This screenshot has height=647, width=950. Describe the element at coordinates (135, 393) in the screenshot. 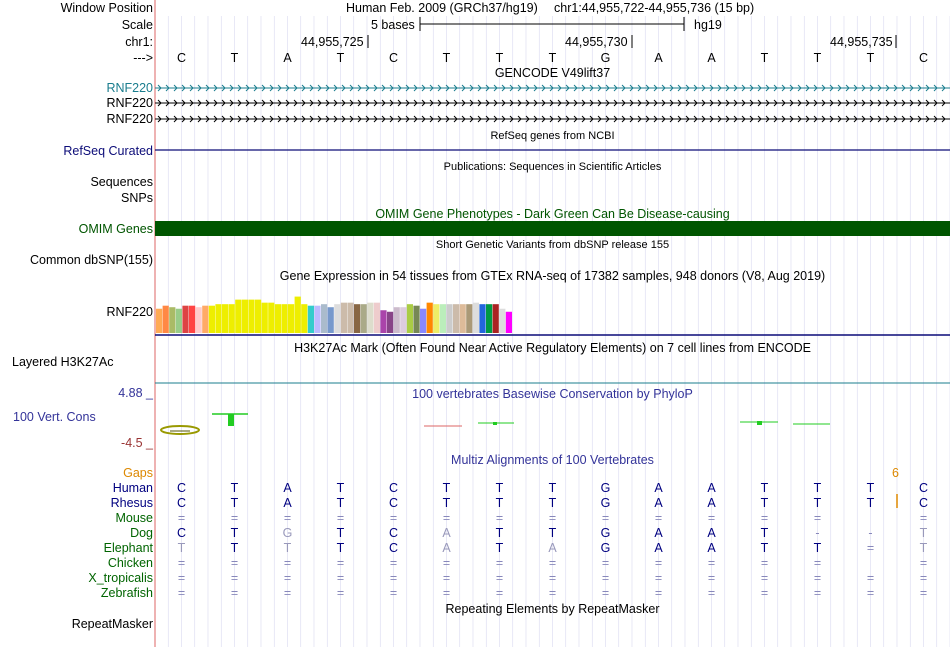

I see `phylop-max-label: 4.88 _` at that location.